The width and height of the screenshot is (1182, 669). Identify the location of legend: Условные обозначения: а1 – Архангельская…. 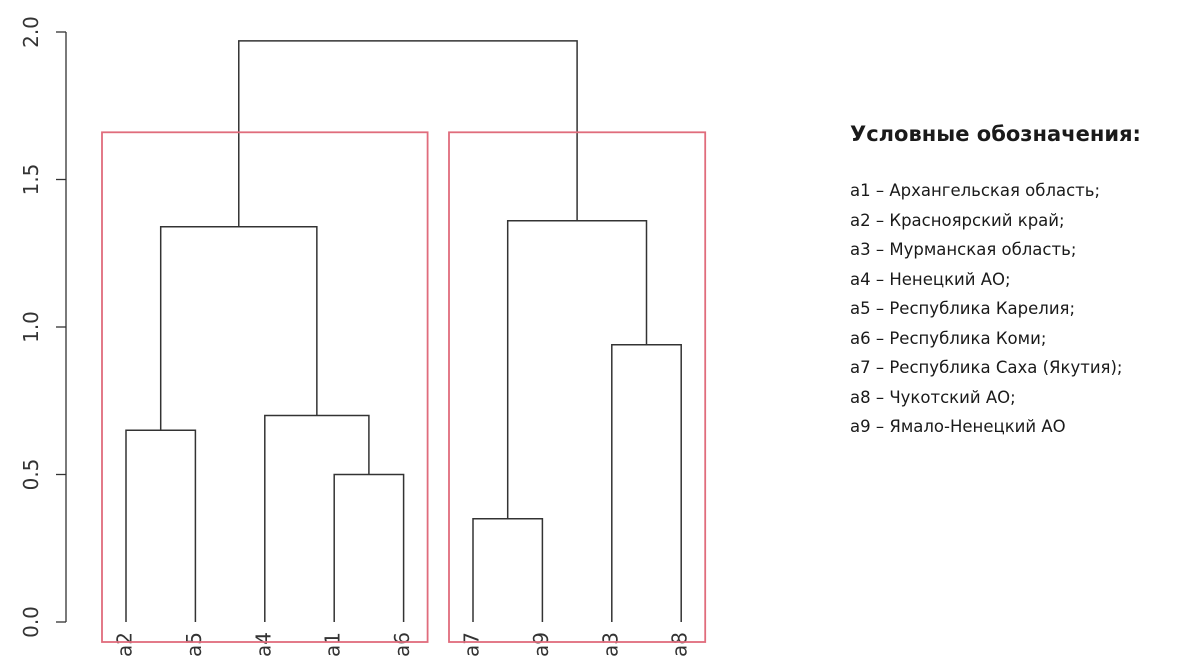
(1015, 282).